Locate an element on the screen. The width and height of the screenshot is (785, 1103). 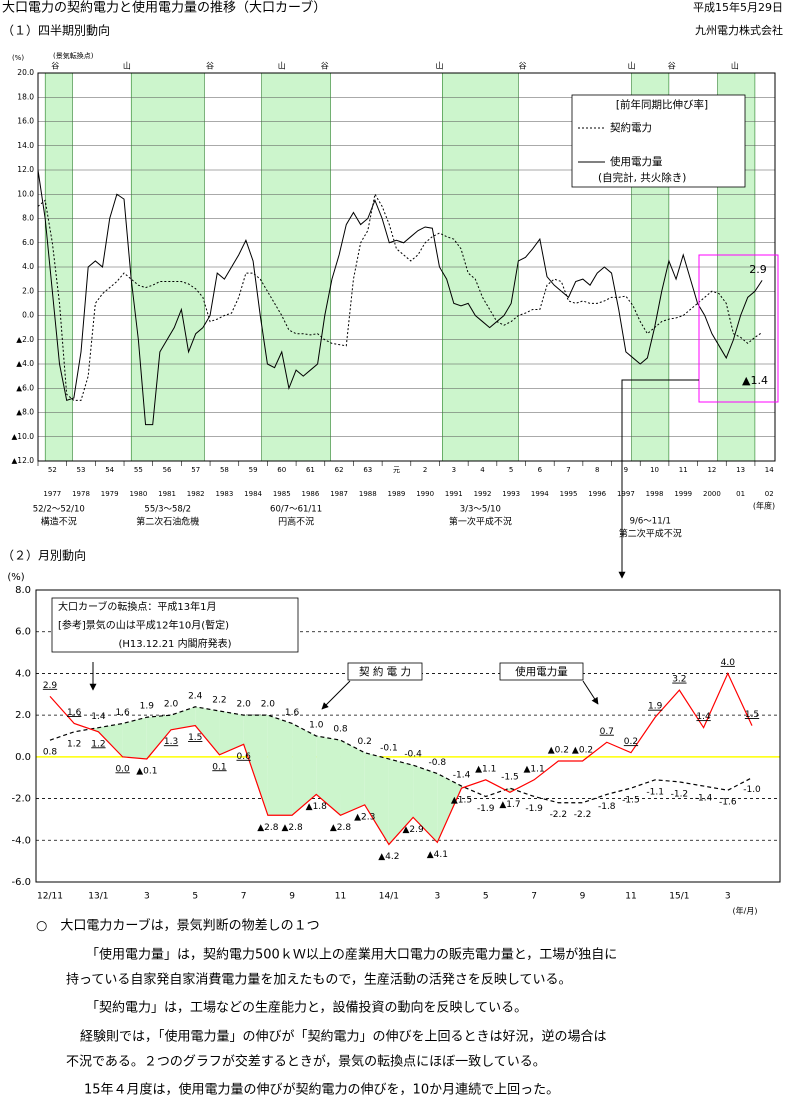
y-tick-label: 20.0 is located at coordinates (25, 72).